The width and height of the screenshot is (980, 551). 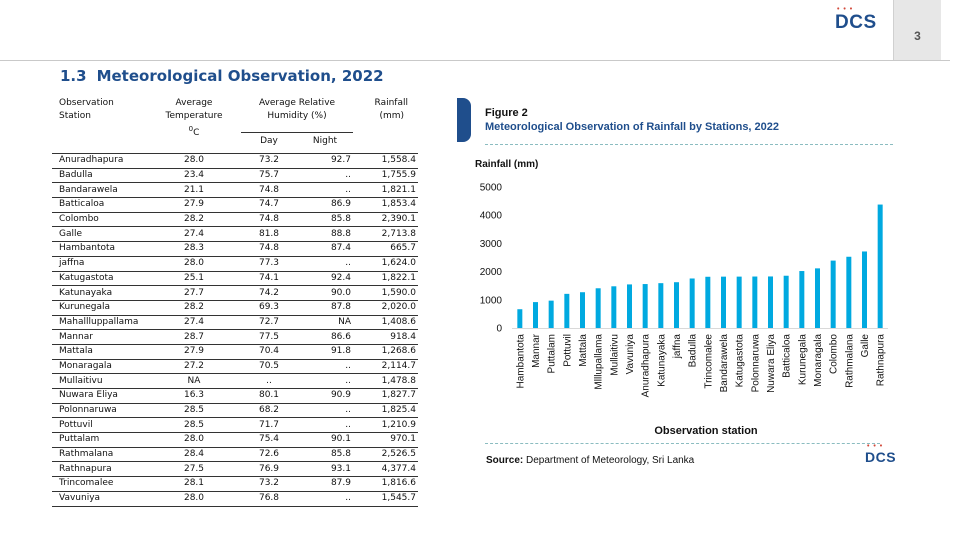 I want to click on cell-day: 75.4, so click(x=269, y=440).